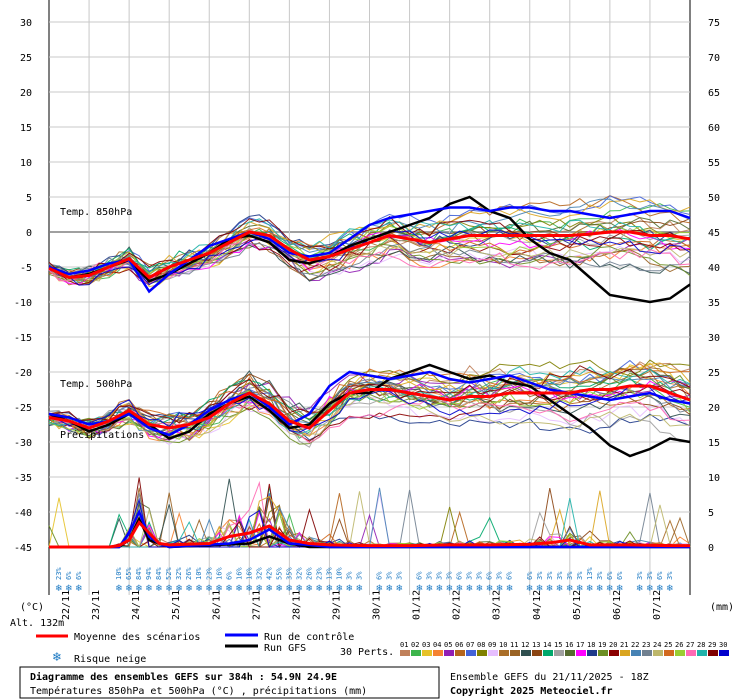 This screenshot has width=740, height=700. I want to click on snow-risk-value: 16%, so click(239, 573).